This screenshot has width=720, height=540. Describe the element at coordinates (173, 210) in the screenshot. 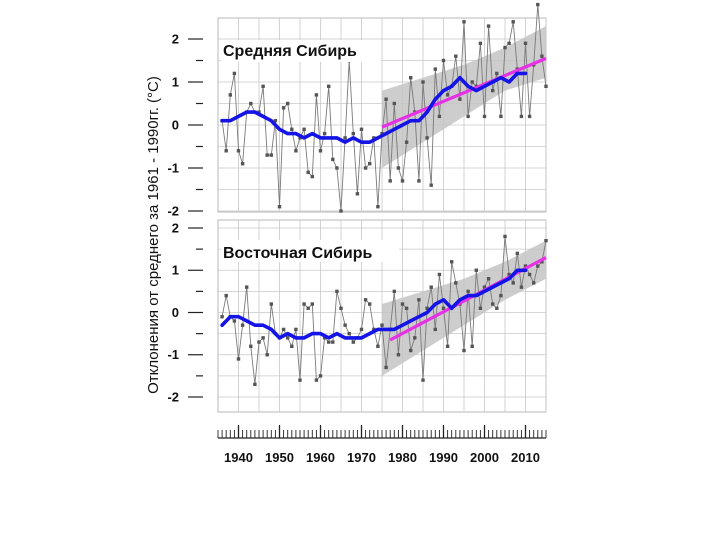

I see `y-tick-label: -2` at that location.